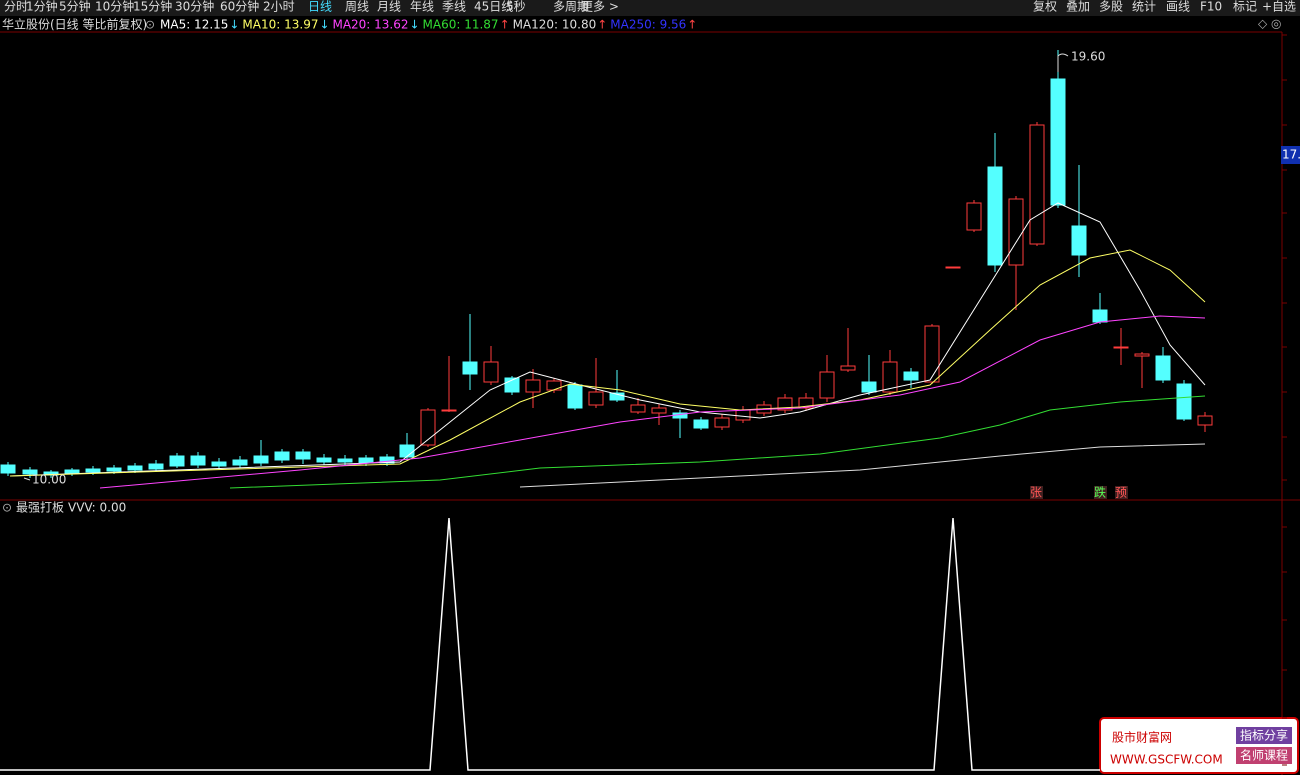  I want to click on period-tab: 10分钟, so click(114, 7).